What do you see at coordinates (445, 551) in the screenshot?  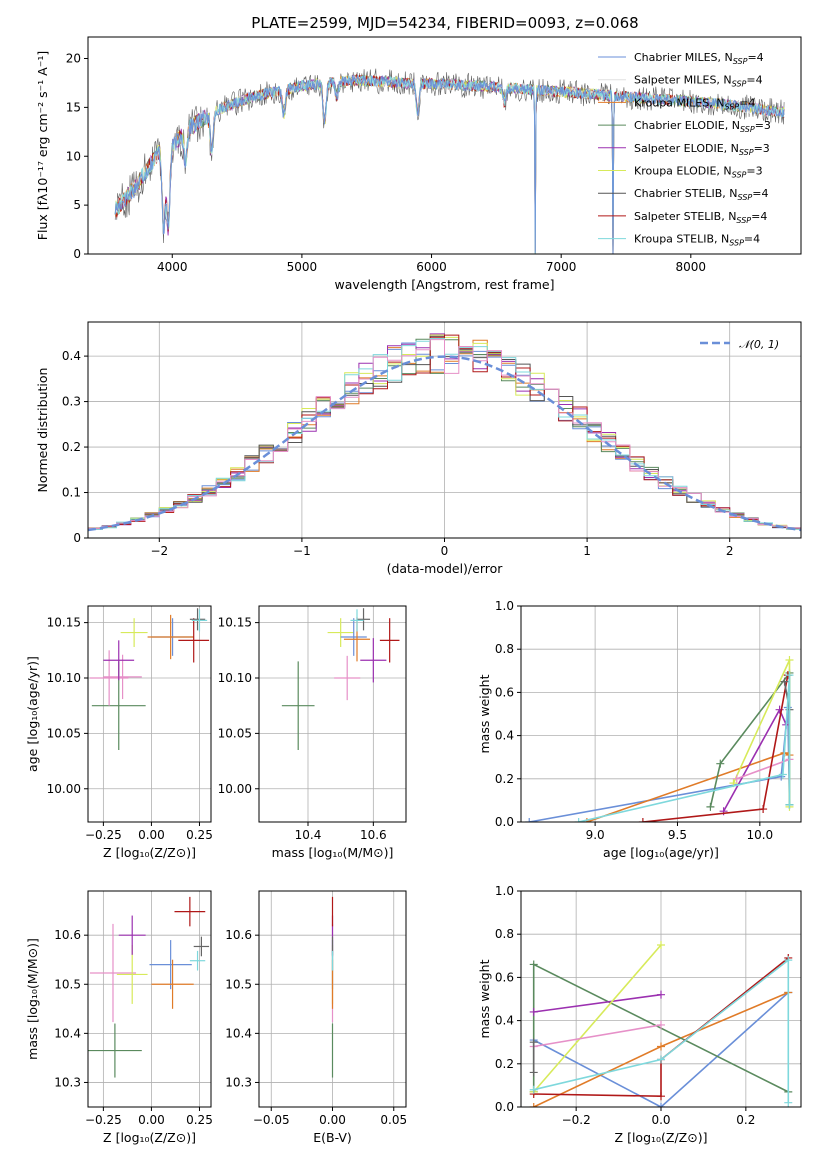 I see `x-tick-label: 0` at bounding box center [445, 551].